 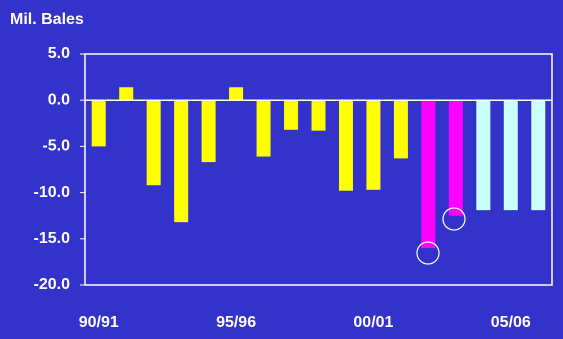 I want to click on y-tick-label: -5.0, so click(x=56, y=146).